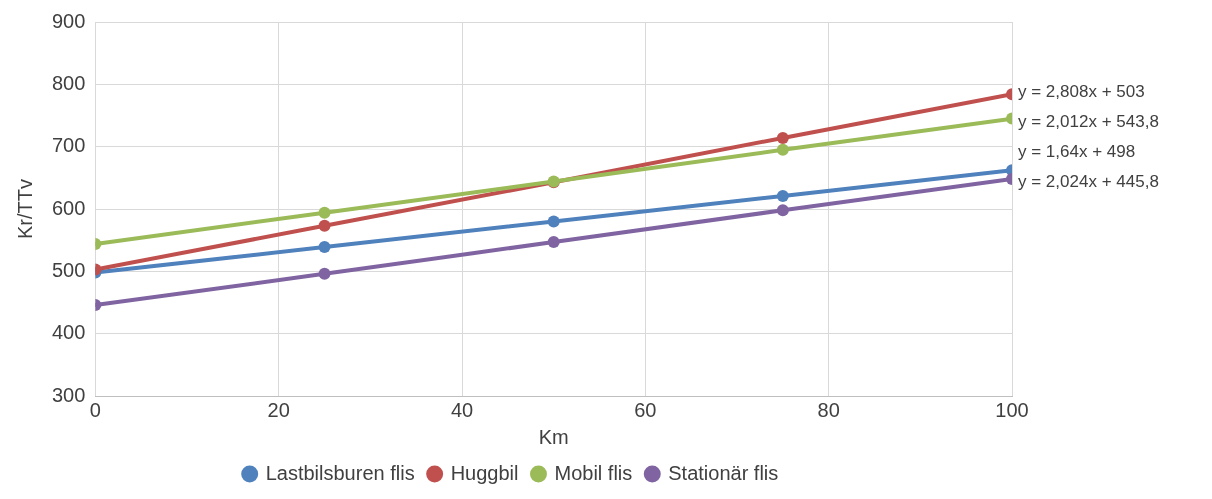  I want to click on text: y = 2,808x + 503, so click(1081, 91).